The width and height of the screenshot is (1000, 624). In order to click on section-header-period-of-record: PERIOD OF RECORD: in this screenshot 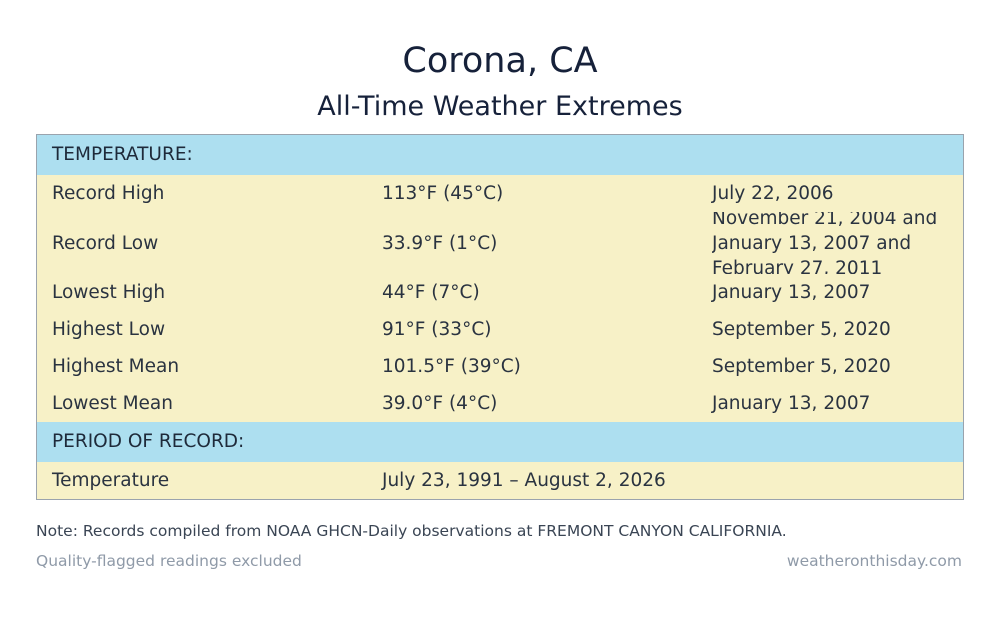, I will do `click(500, 442)`.